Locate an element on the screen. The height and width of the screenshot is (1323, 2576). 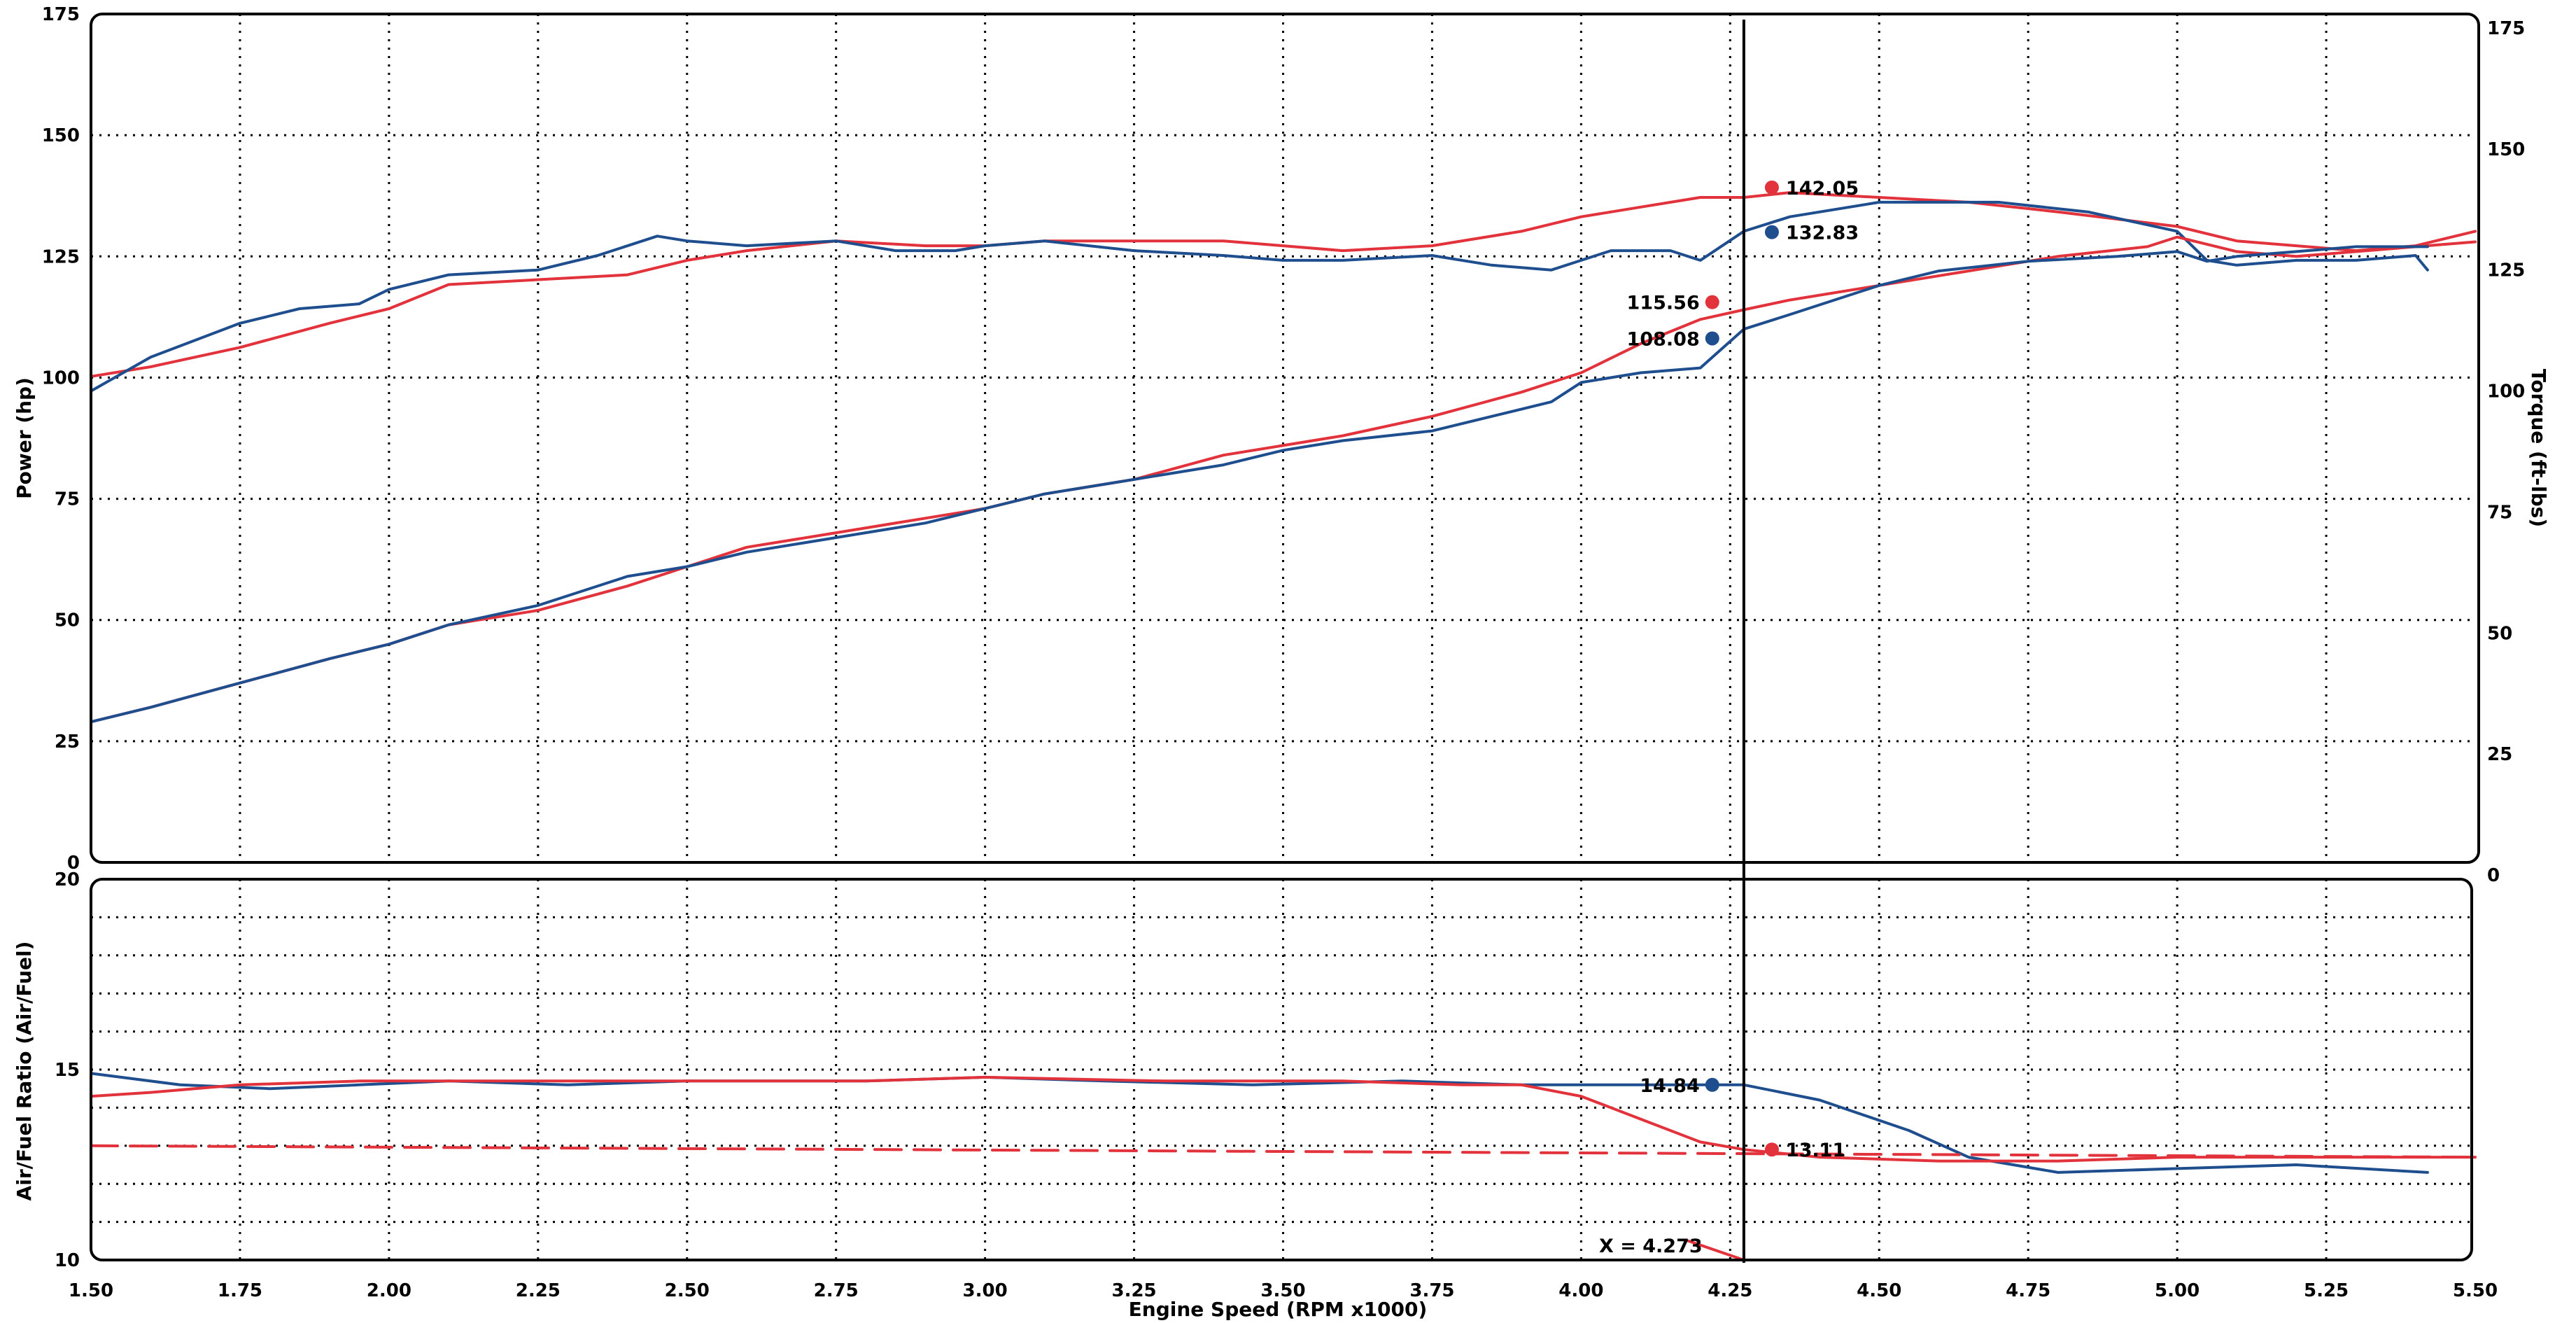
power-axis-title: Power (hp) is located at coordinates (24, 438).